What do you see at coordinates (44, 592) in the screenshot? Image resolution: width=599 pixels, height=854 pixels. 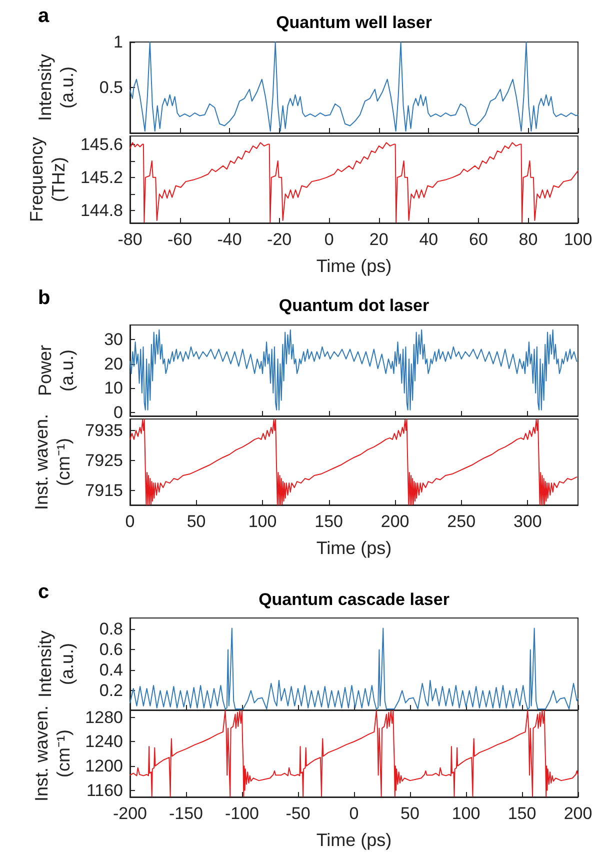 I see `text: c` at bounding box center [44, 592].